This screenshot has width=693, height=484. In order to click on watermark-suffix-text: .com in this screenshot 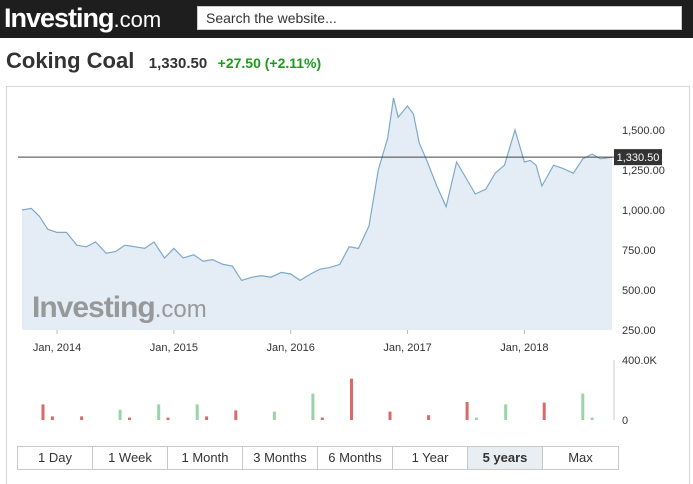, I will do `click(180, 309)`.